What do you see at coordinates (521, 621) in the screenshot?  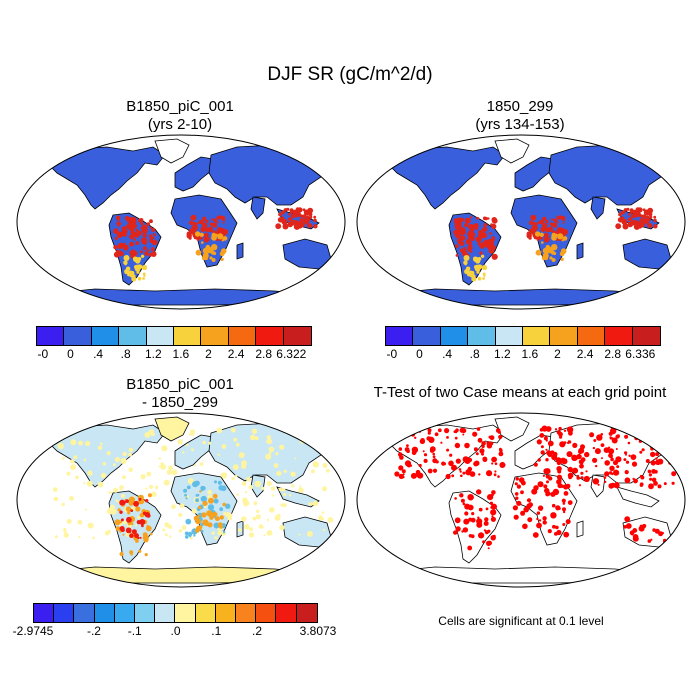 I see `panel4-note: Cells are significant at 0.1 level` at bounding box center [521, 621].